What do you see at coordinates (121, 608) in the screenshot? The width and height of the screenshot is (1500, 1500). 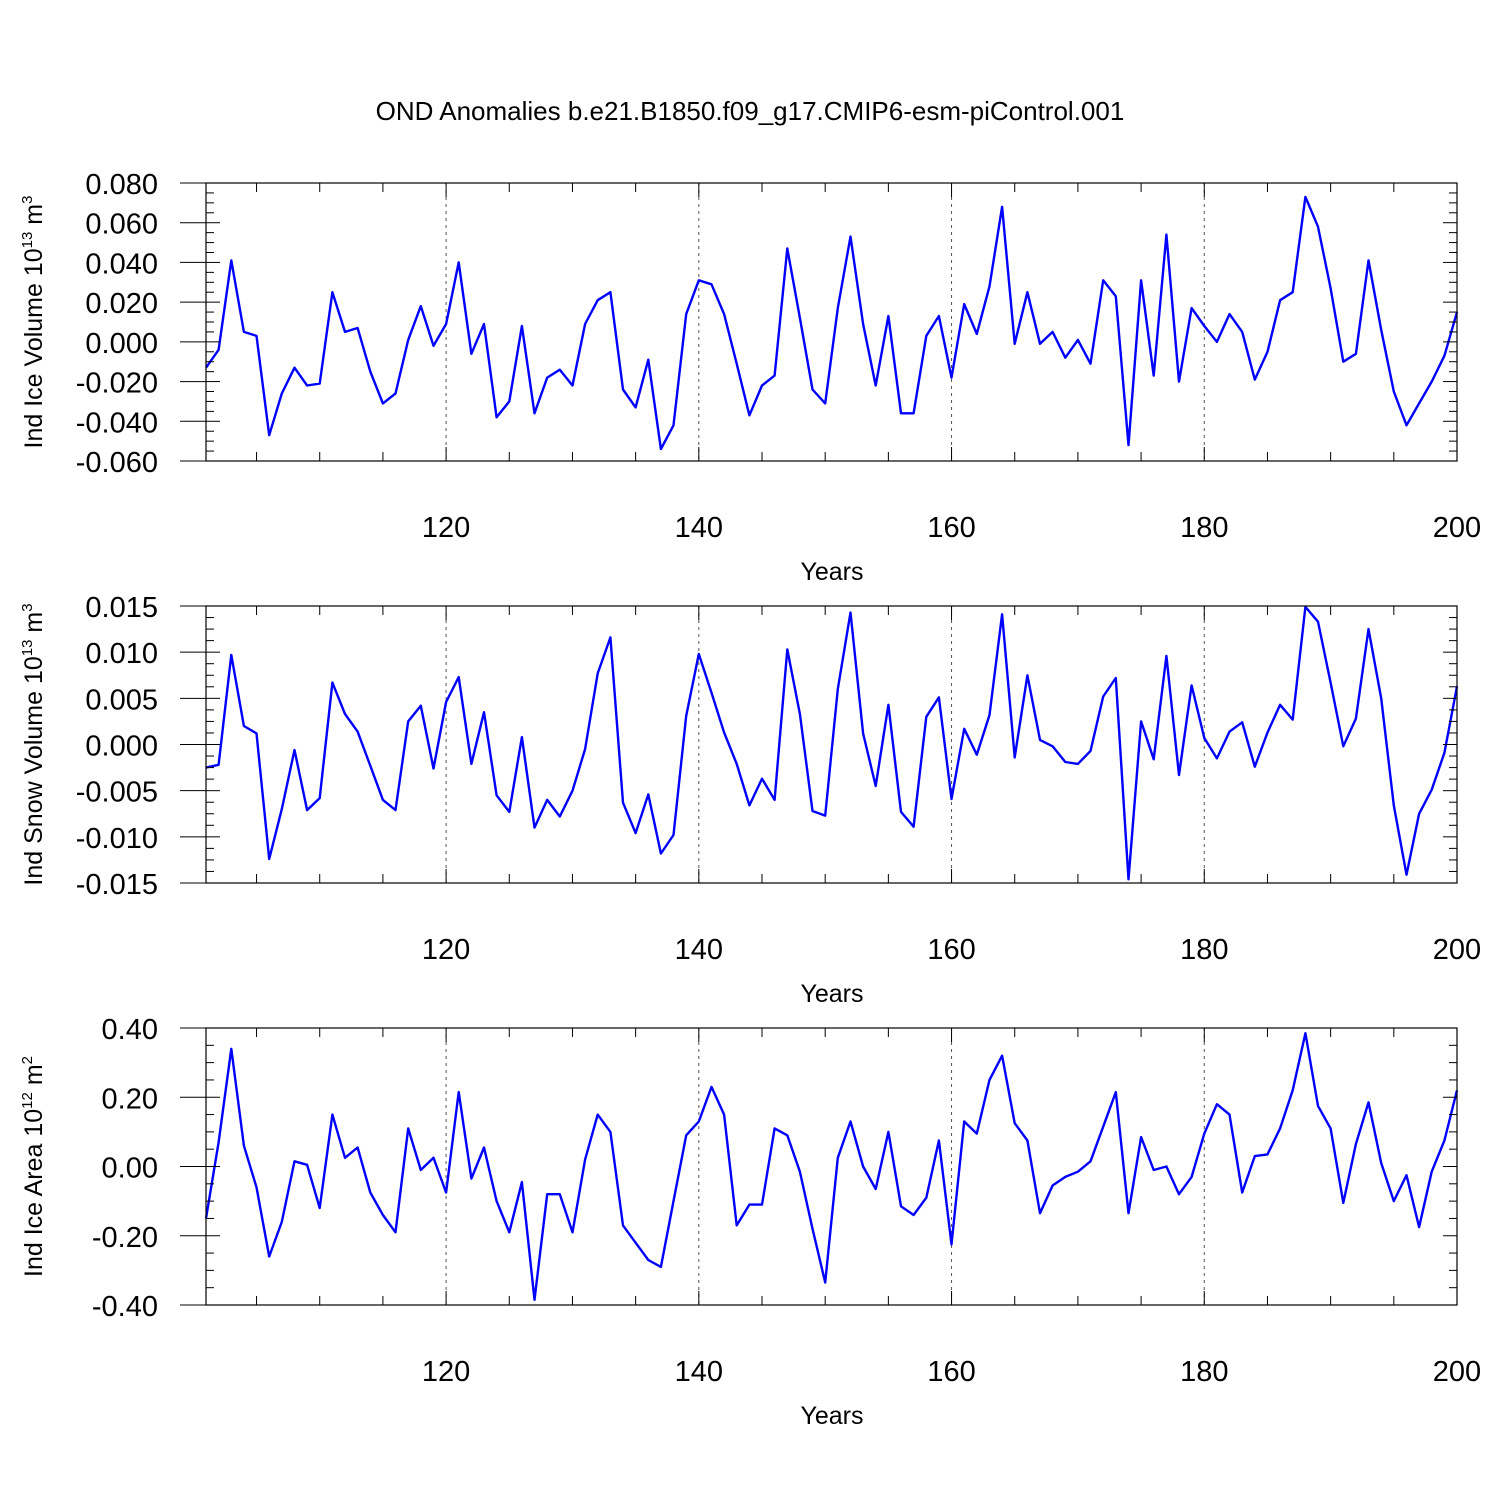 I see `y-tick-label: 0.015` at bounding box center [121, 608].